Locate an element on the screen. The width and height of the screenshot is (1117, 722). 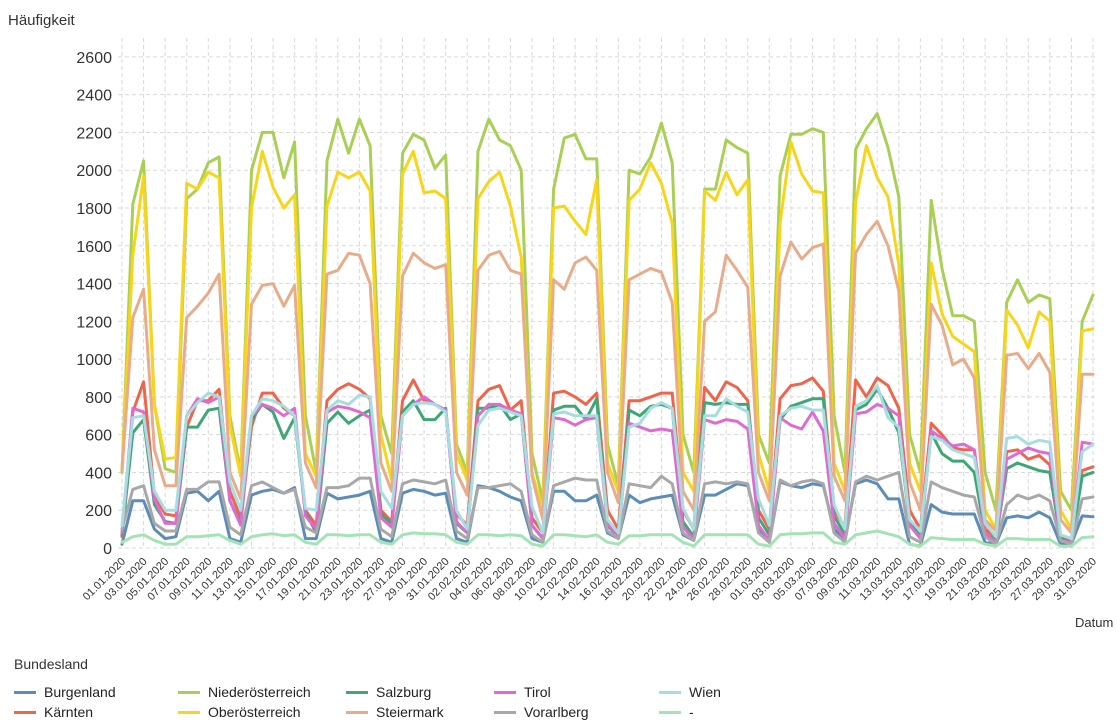
legend-item: Steiermark is located at coordinates (395, 713).